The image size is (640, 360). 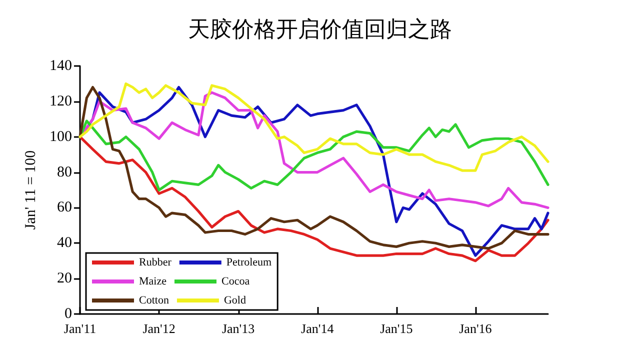 What do you see at coordinates (68, 314) in the screenshot?
I see `y-tick-label: 0` at bounding box center [68, 314].